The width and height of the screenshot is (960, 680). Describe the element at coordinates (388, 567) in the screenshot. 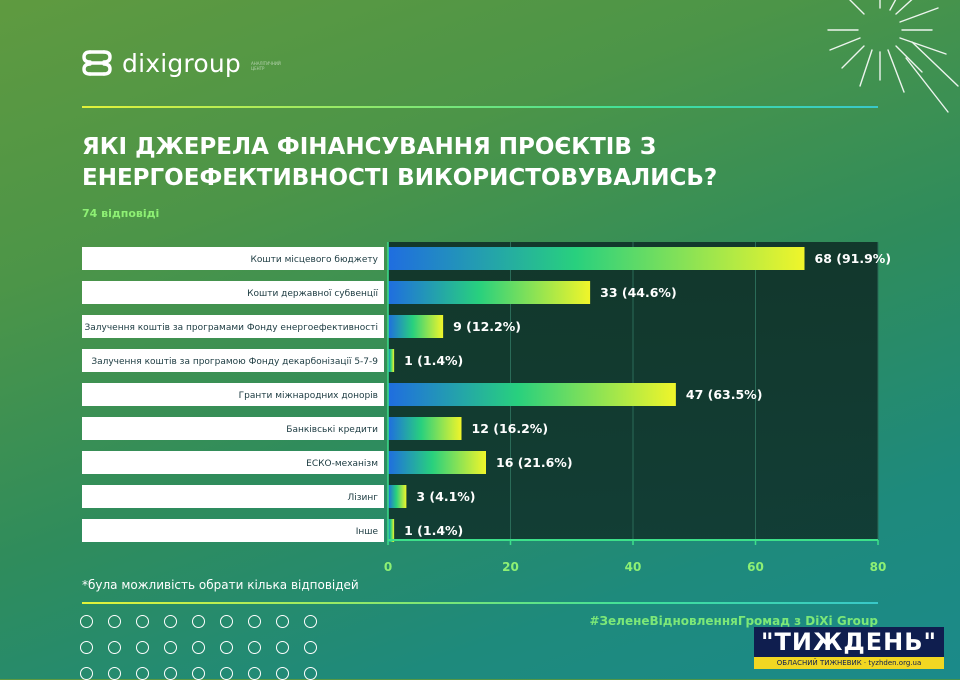

I see `tick-label: 0` at that location.